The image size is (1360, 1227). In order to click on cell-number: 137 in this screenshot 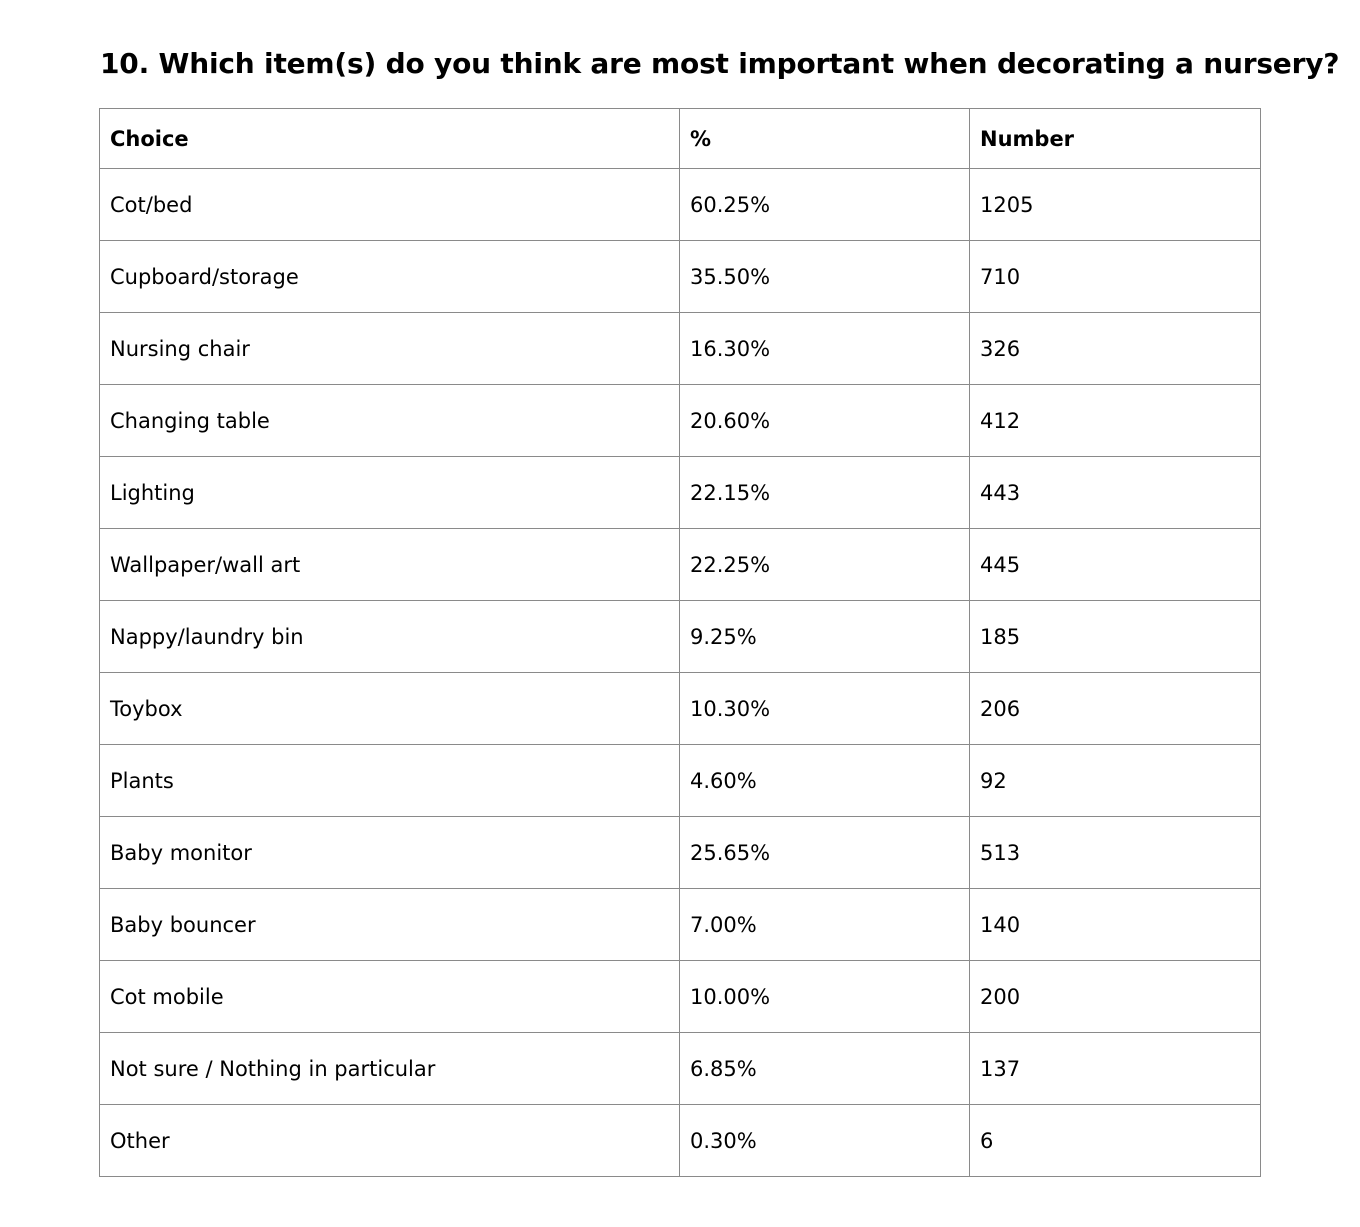, I will do `click(1115, 1068)`.